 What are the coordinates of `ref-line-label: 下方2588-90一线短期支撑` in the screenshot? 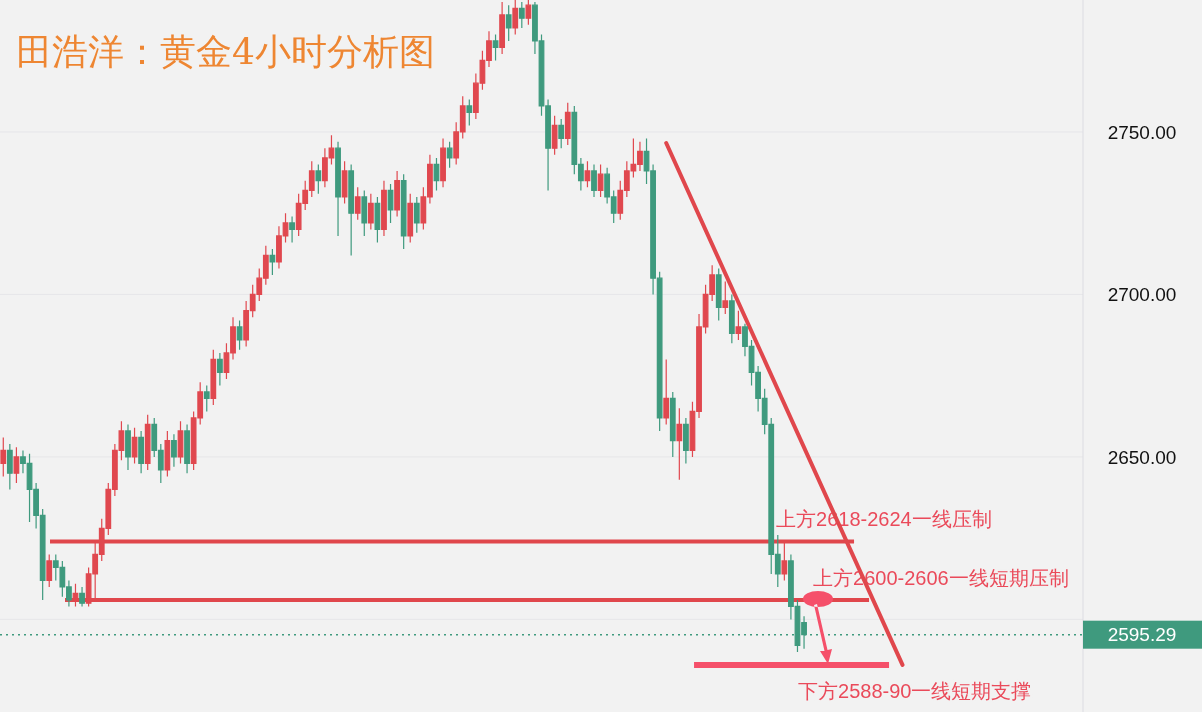 It's located at (915, 690).